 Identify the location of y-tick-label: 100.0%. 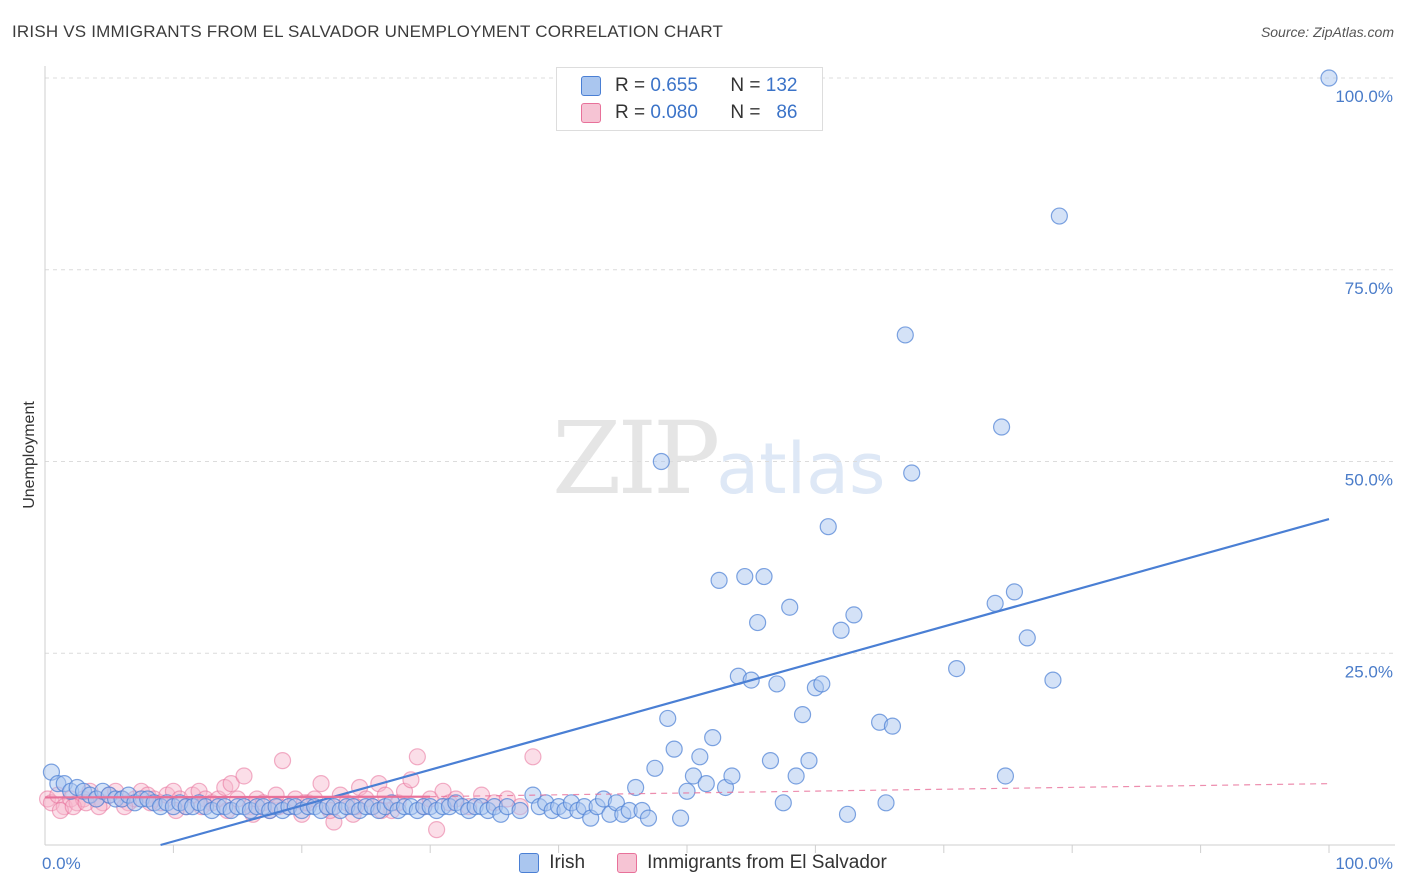
(1364, 96).